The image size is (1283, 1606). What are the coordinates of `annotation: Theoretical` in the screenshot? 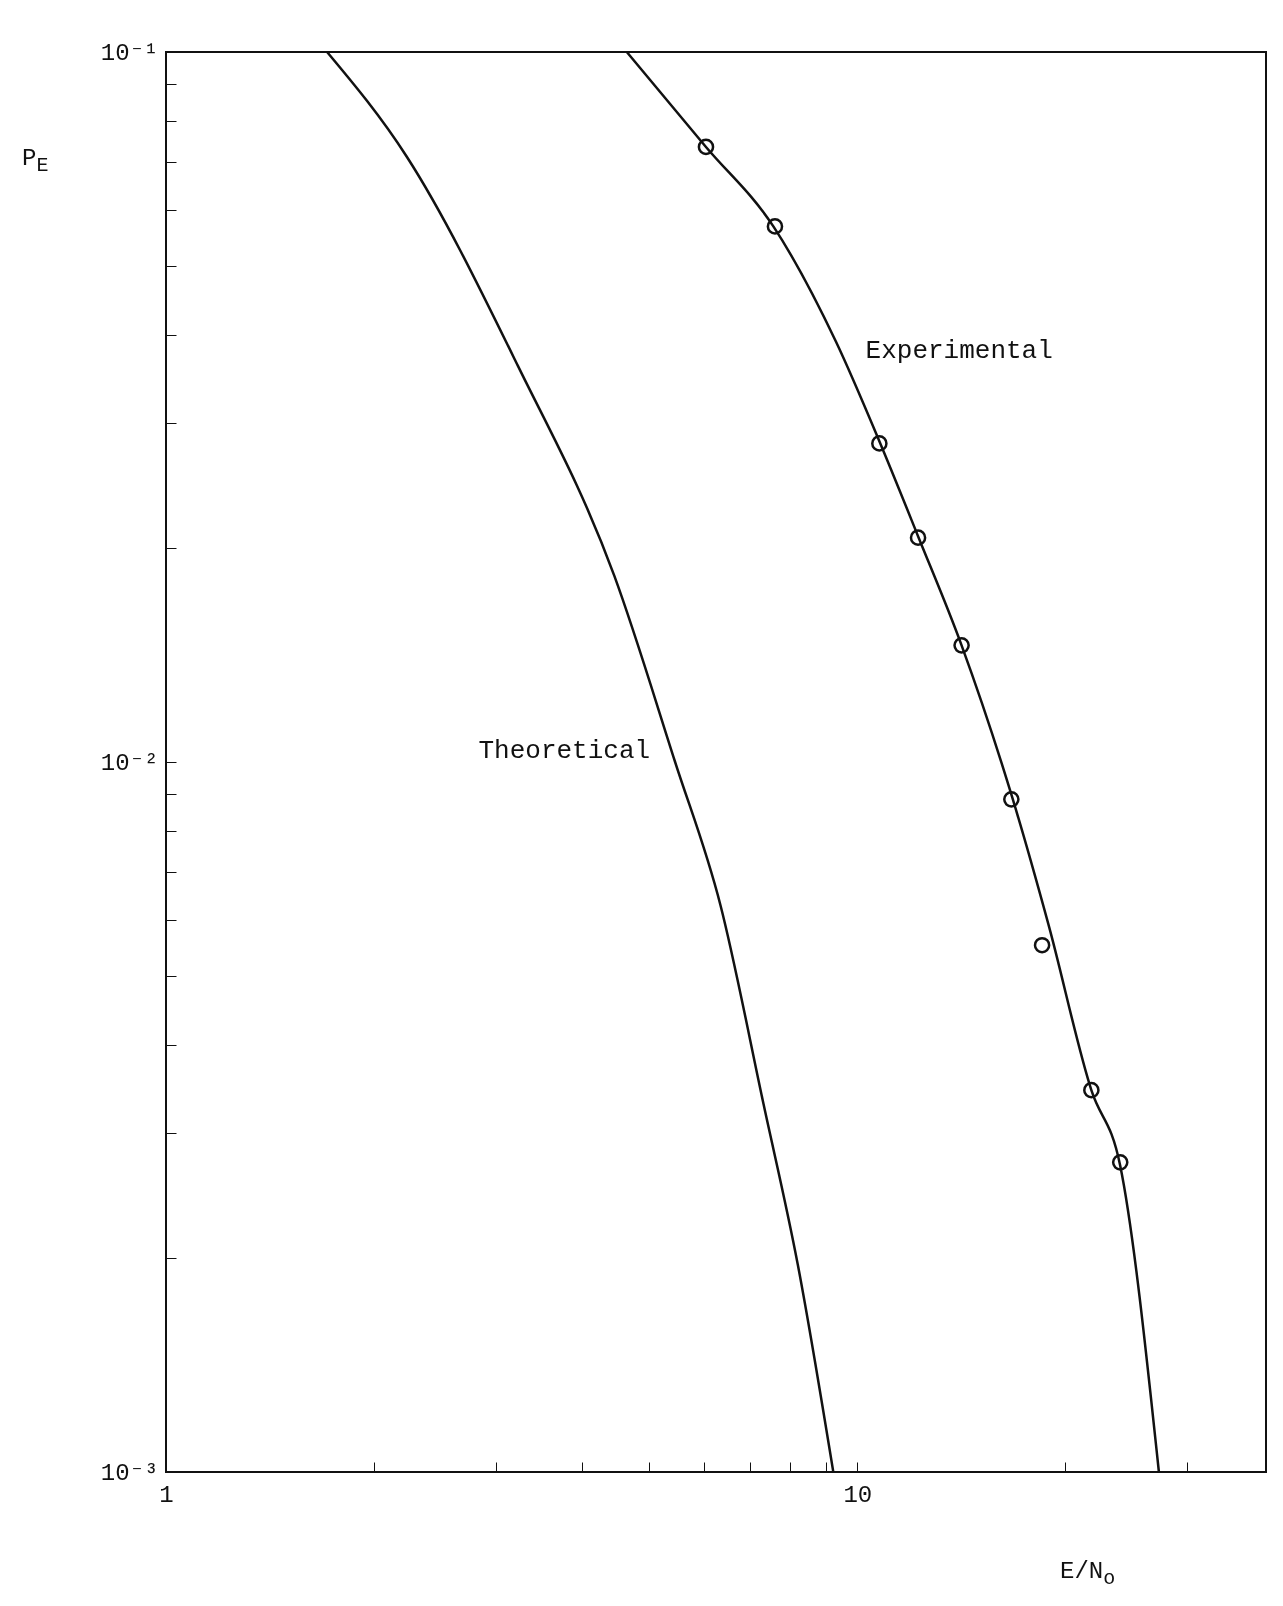 It's located at (564, 751).